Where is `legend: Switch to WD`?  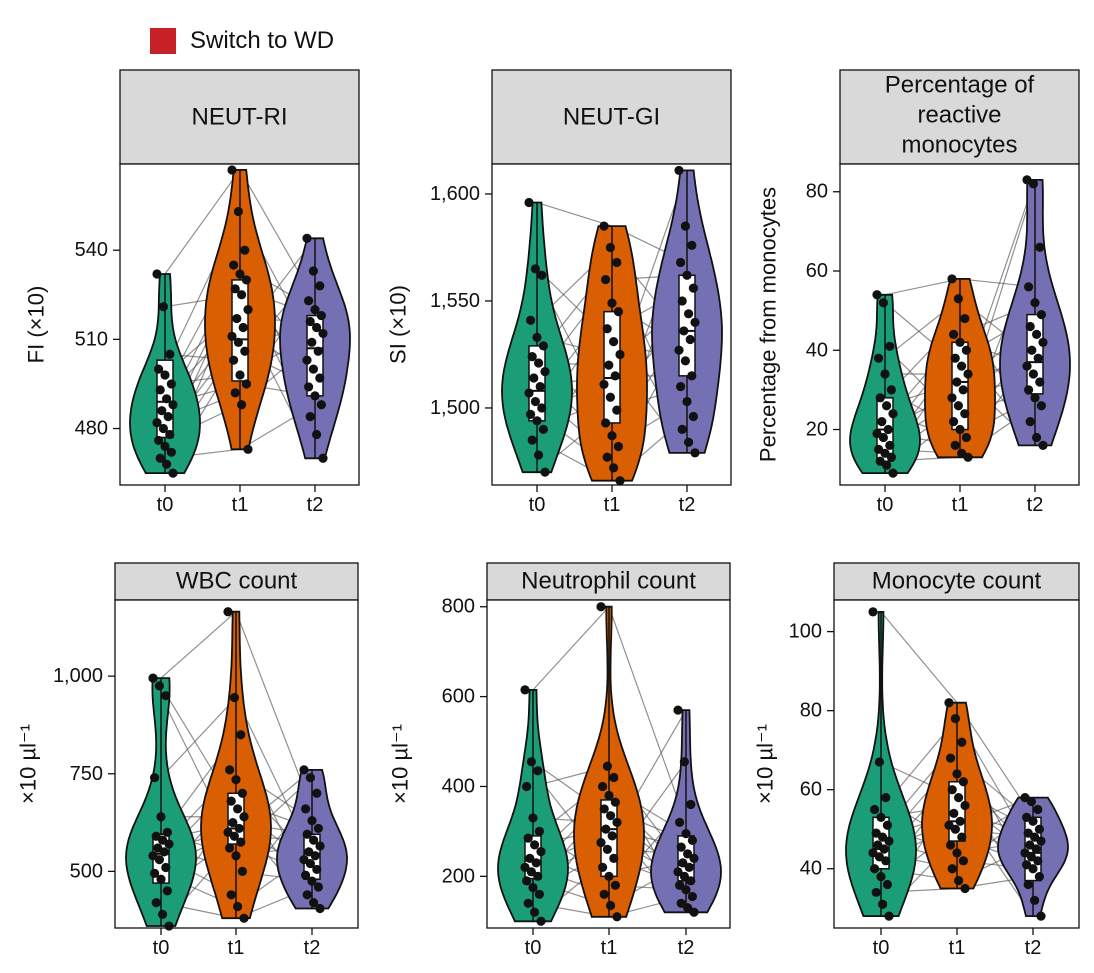
legend: Switch to WD is located at coordinates (242, 41).